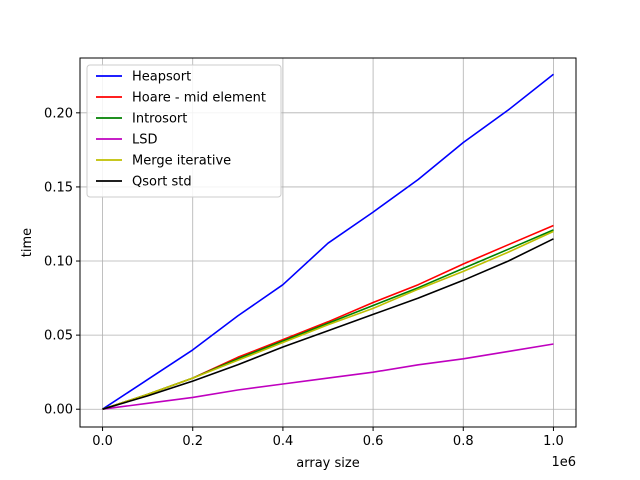 Image resolution: width=640 pixels, height=480 pixels. Describe the element at coordinates (199, 98) in the screenshot. I see `legend-label: Hoare - mid element` at that location.